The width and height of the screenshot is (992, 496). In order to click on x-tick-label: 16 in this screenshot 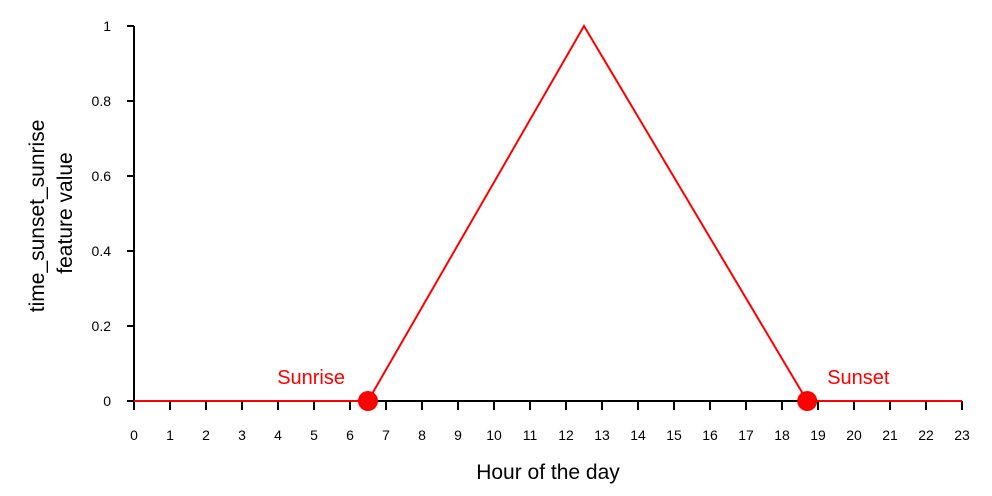, I will do `click(710, 435)`.